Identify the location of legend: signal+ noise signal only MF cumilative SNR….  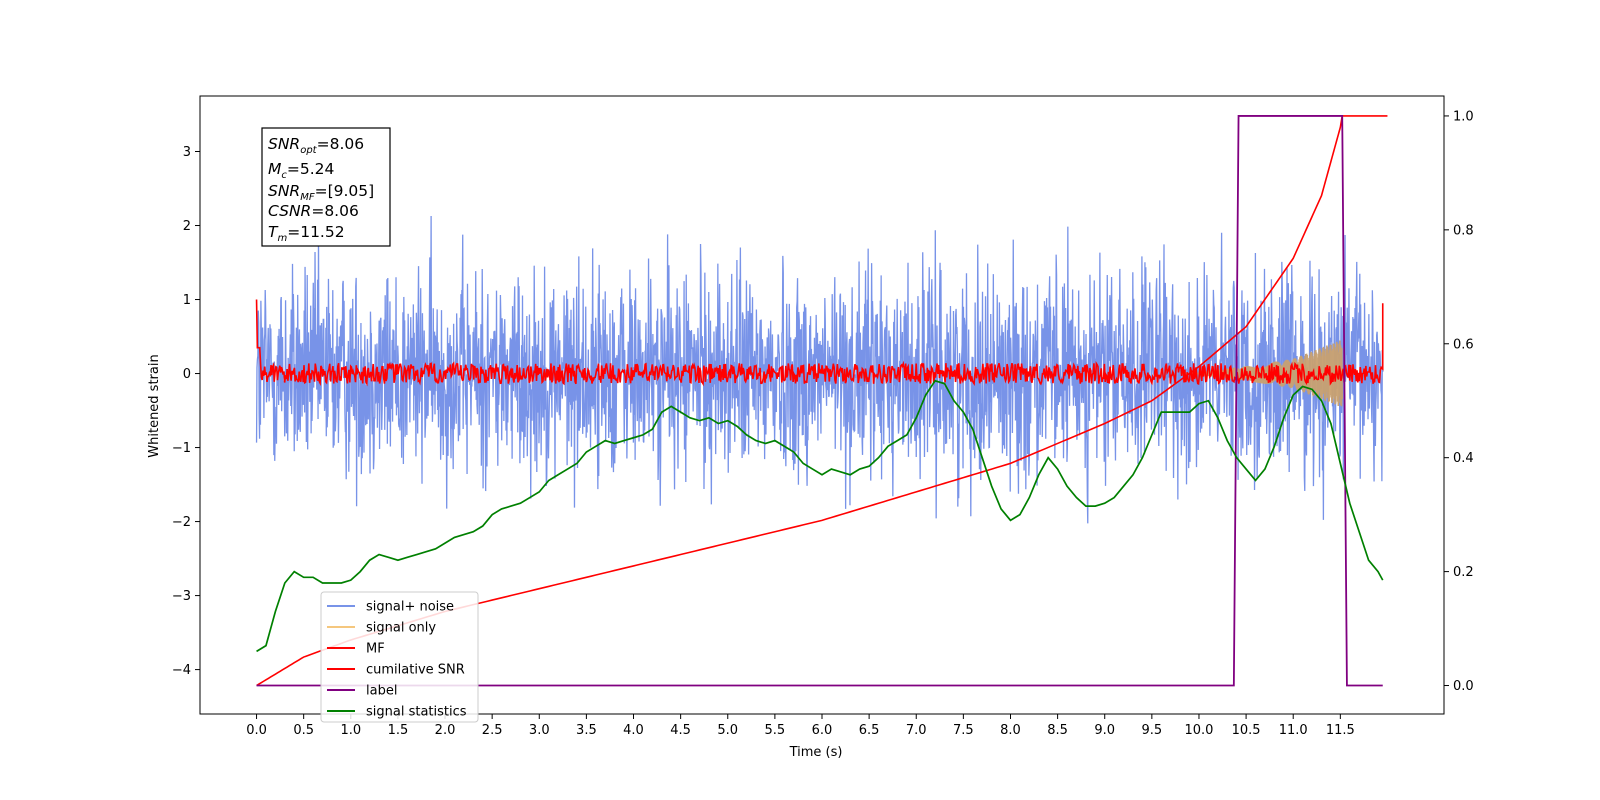
(399, 657).